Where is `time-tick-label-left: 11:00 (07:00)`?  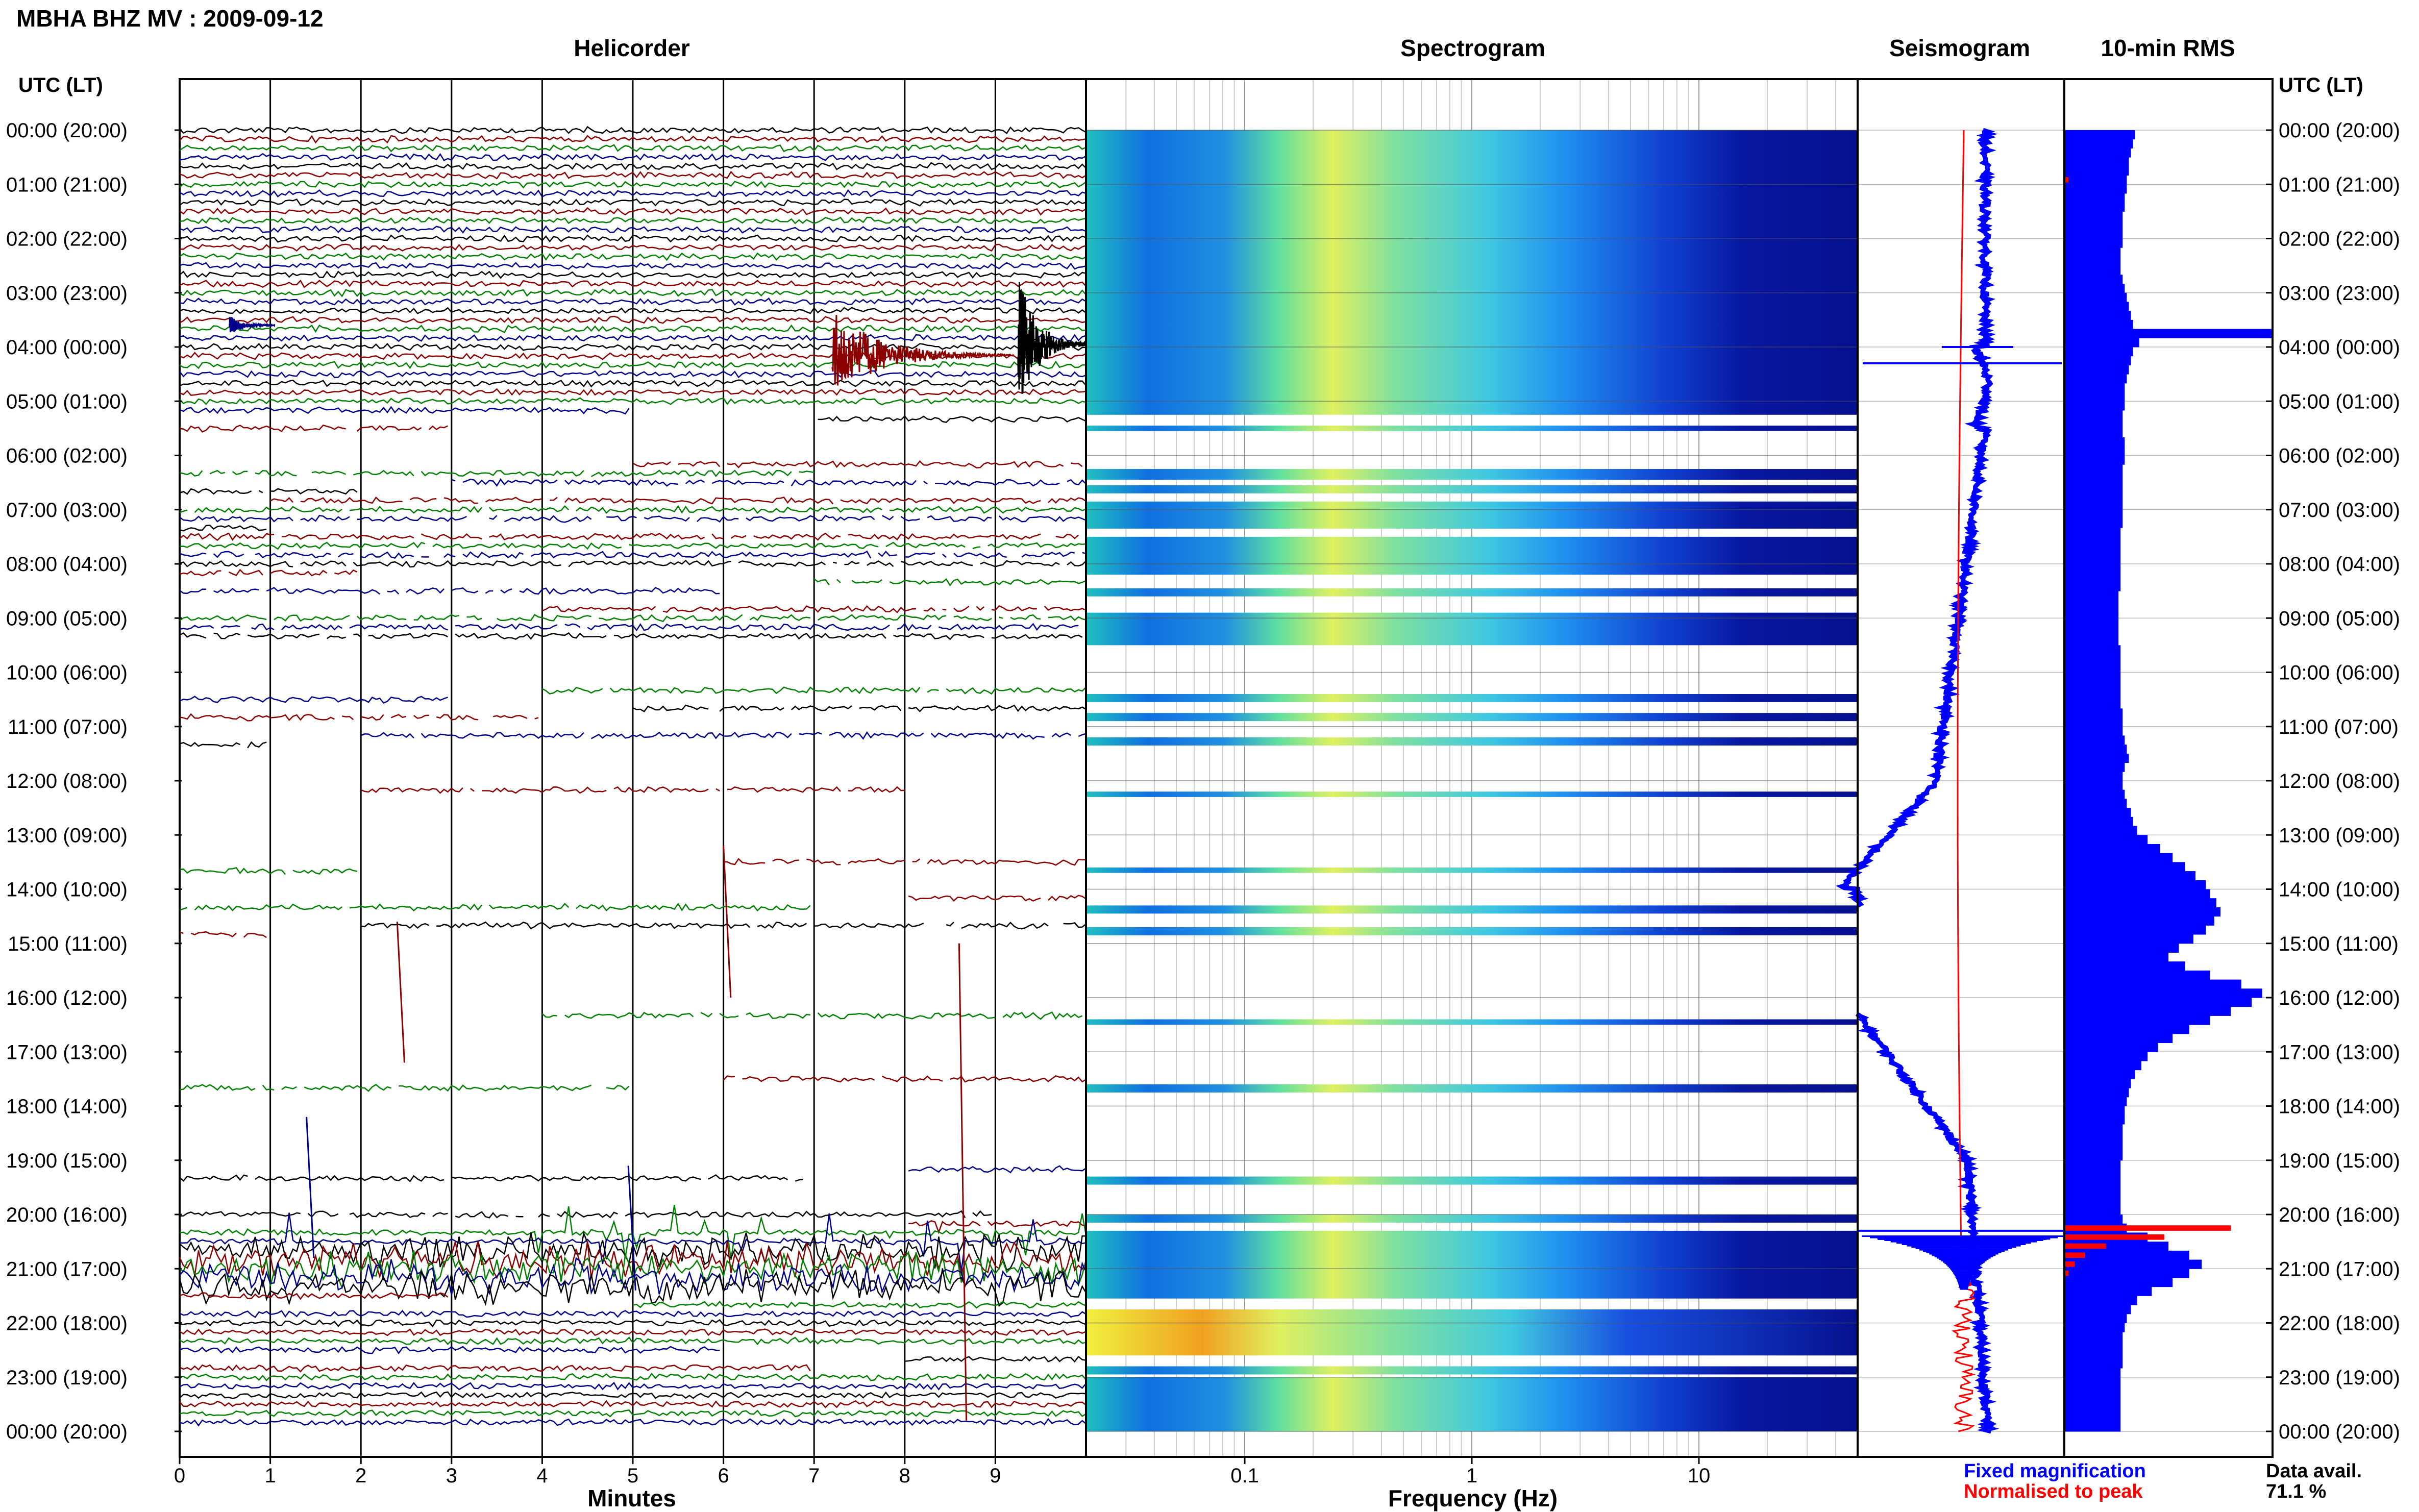 time-tick-label-left: 11:00 (07:00) is located at coordinates (68, 727).